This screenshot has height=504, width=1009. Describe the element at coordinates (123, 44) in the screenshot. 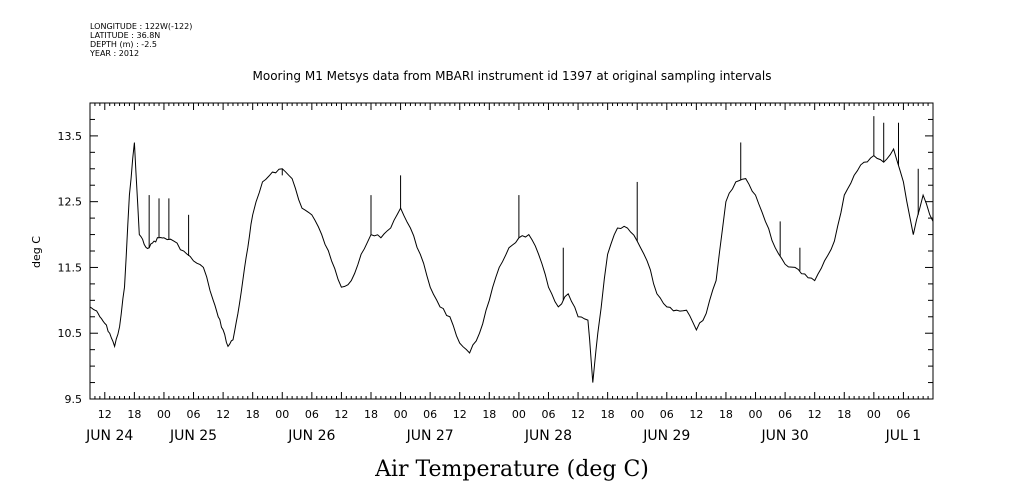

I see `meta-depth: DEPTH (m) : -2.5` at that location.